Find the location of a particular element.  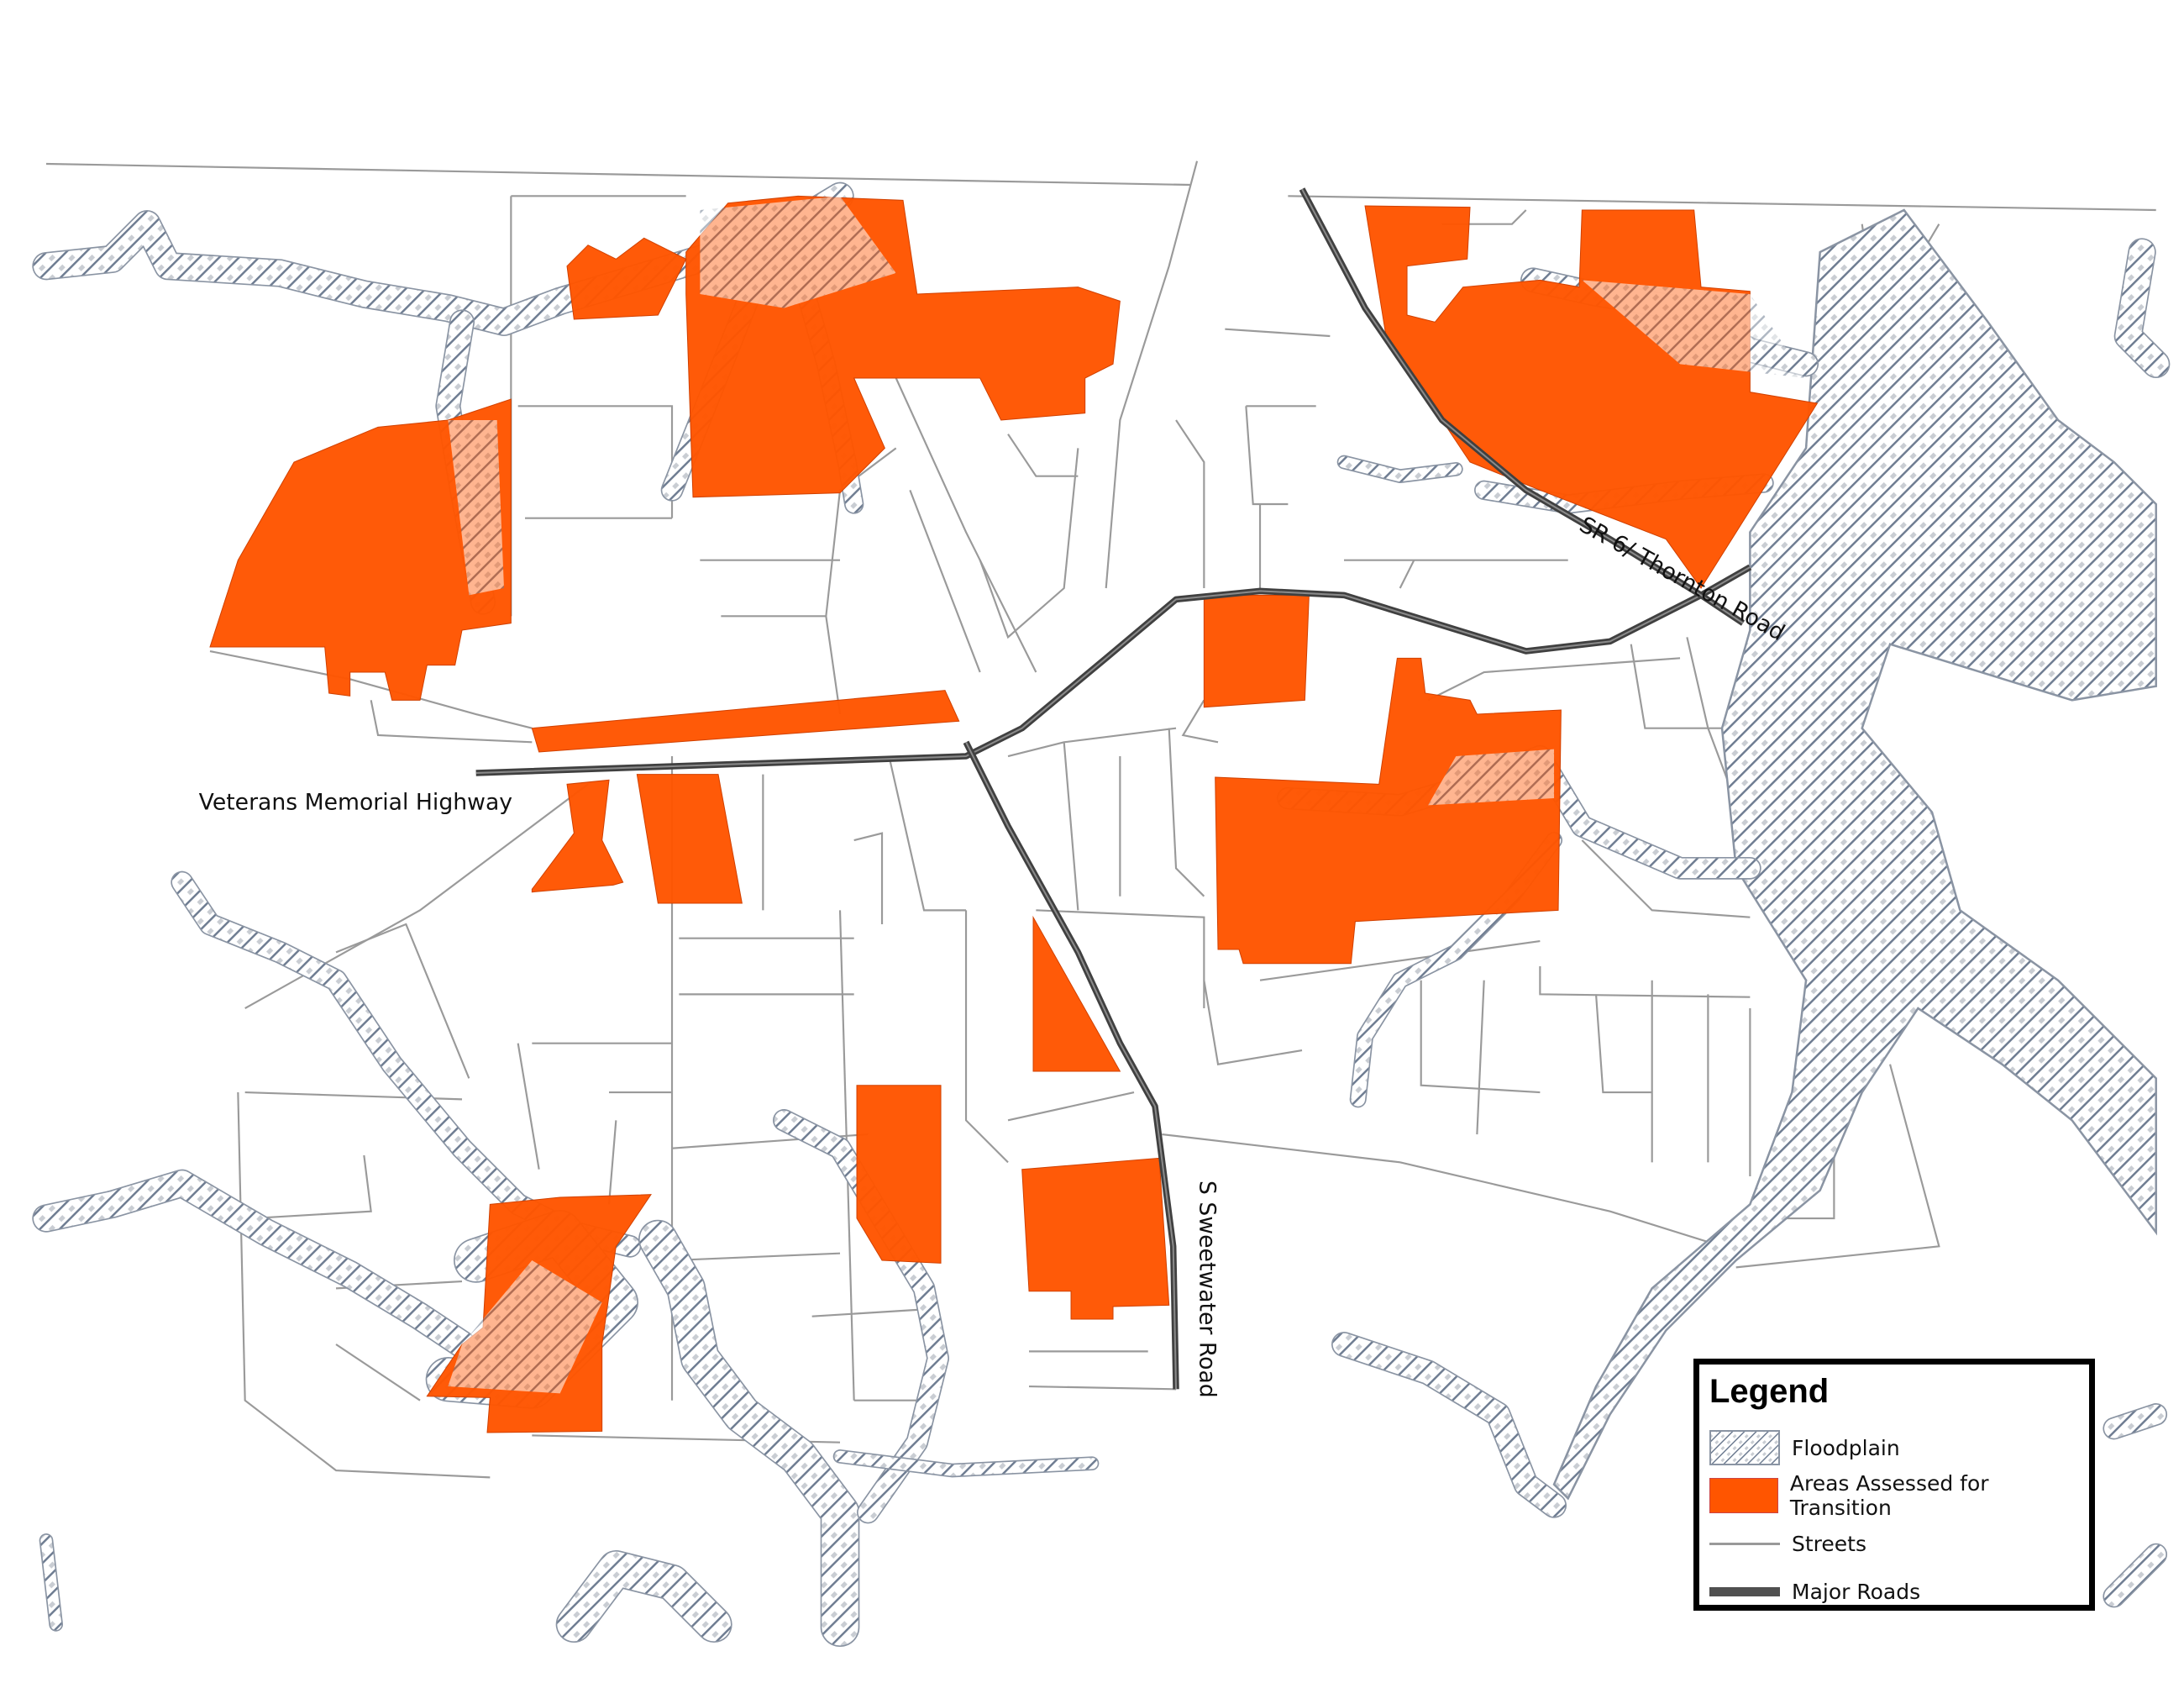

orange-swatch-icon is located at coordinates (1743, 1495).